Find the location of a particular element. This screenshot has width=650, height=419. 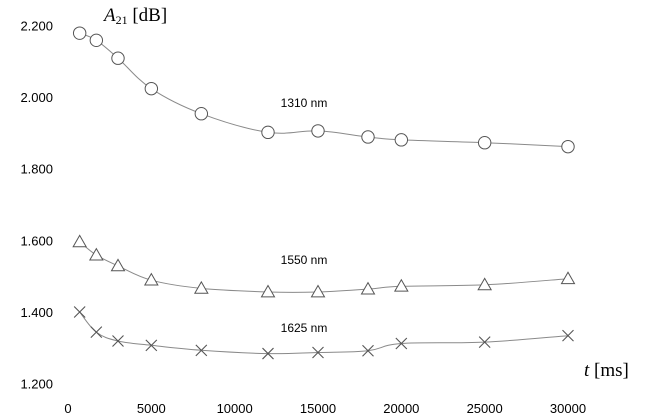

y-axis-symbol: A is located at coordinates (109, 15).